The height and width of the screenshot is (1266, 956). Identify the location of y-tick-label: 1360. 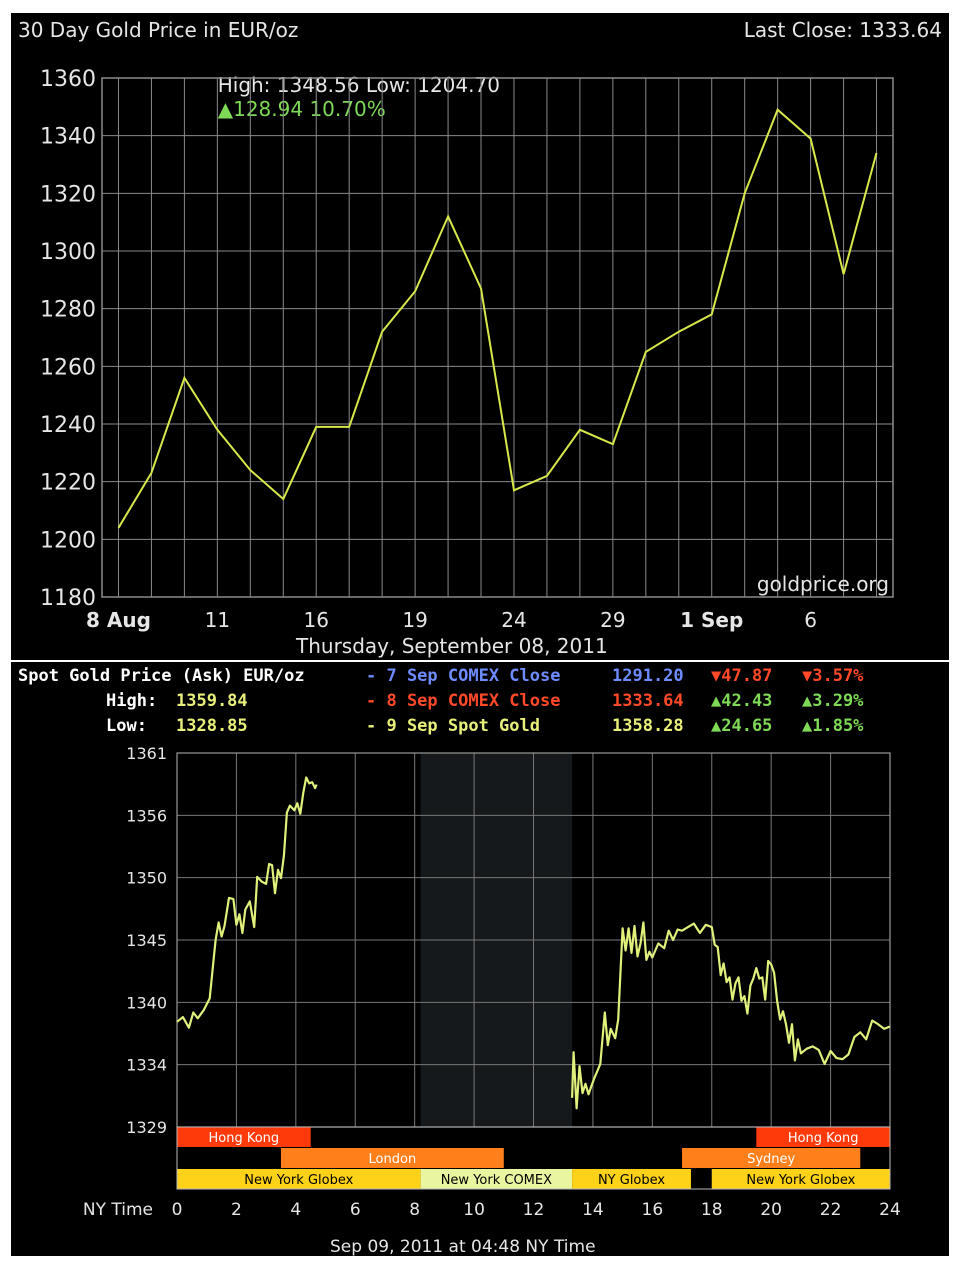
(68, 79).